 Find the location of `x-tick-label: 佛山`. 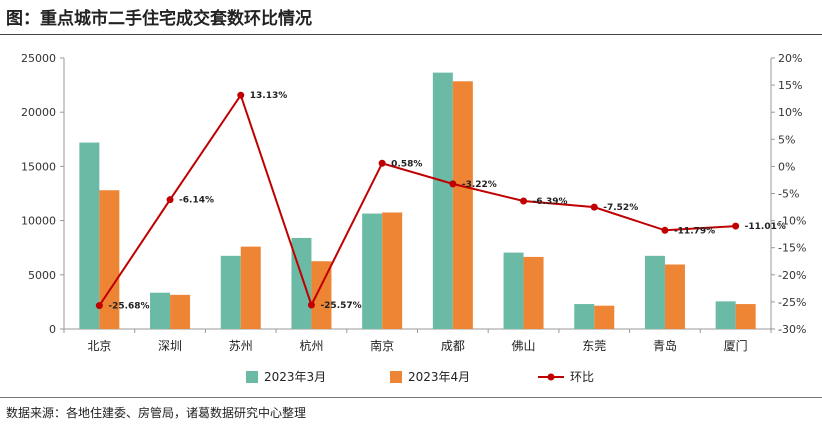

x-tick-label: 佛山 is located at coordinates (524, 346).